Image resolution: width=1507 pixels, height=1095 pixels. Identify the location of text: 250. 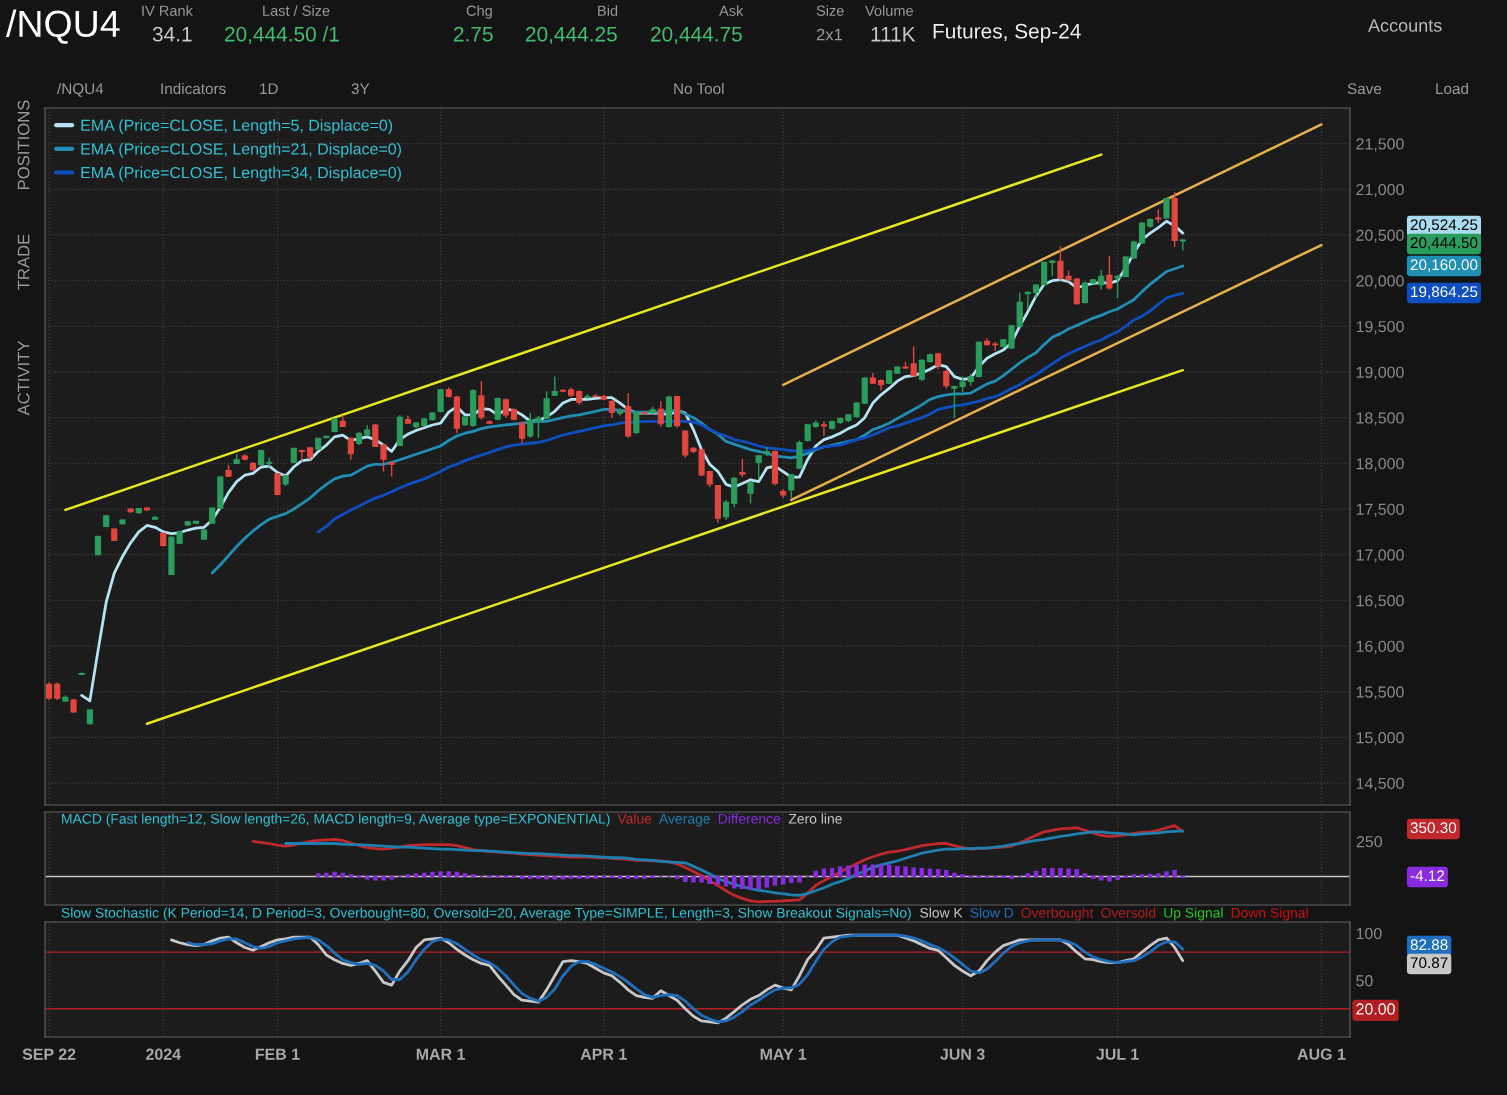
(1369, 841).